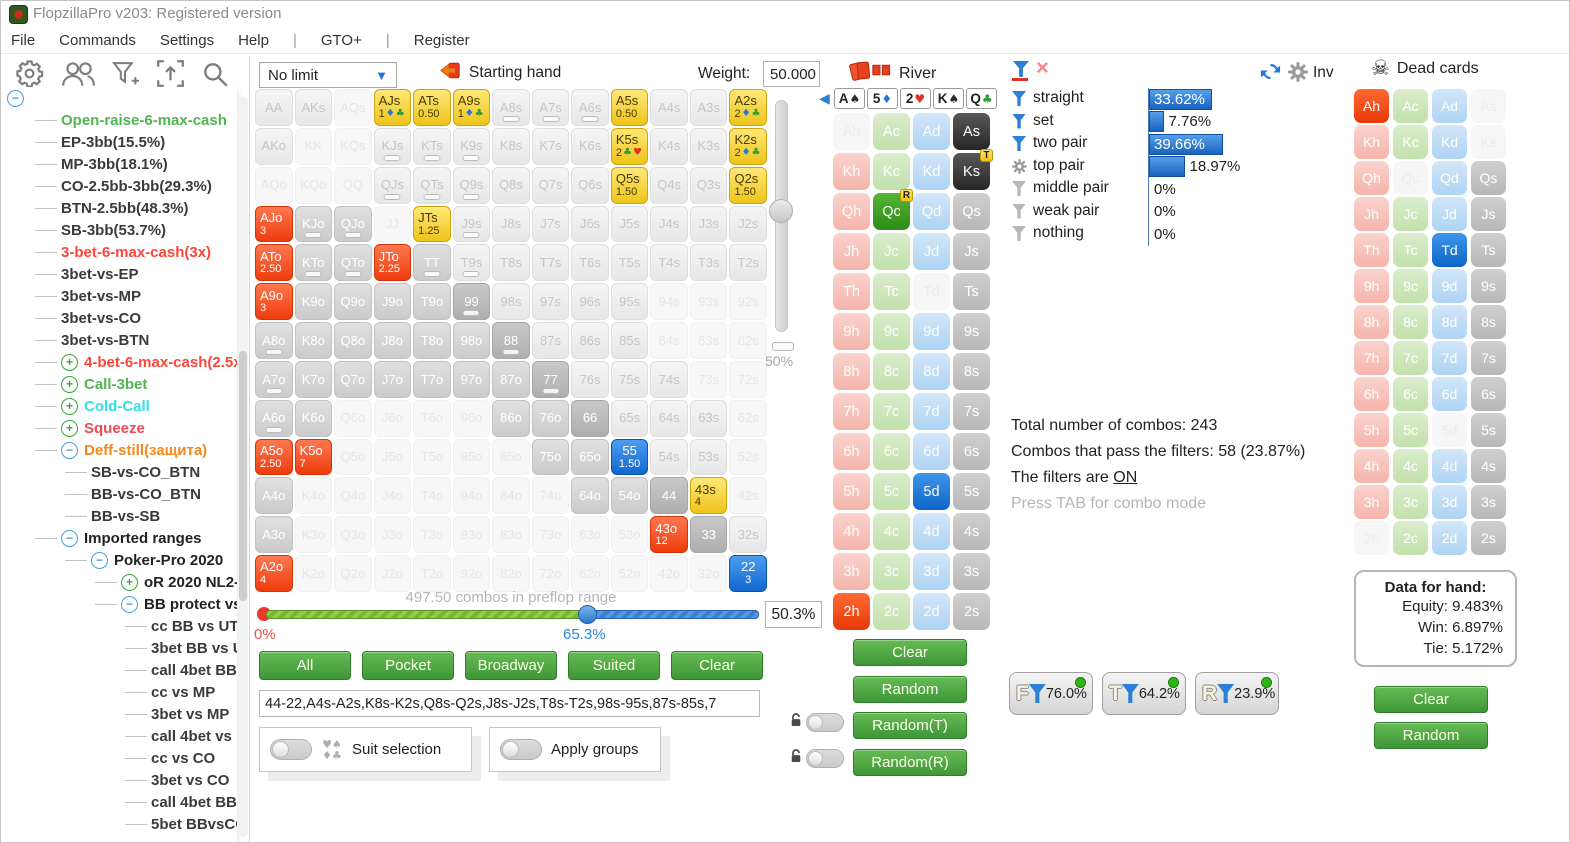 This screenshot has height=843, width=1570. What do you see at coordinates (748, 302) in the screenshot?
I see `matrix-cell-92s: 92s` at bounding box center [748, 302].